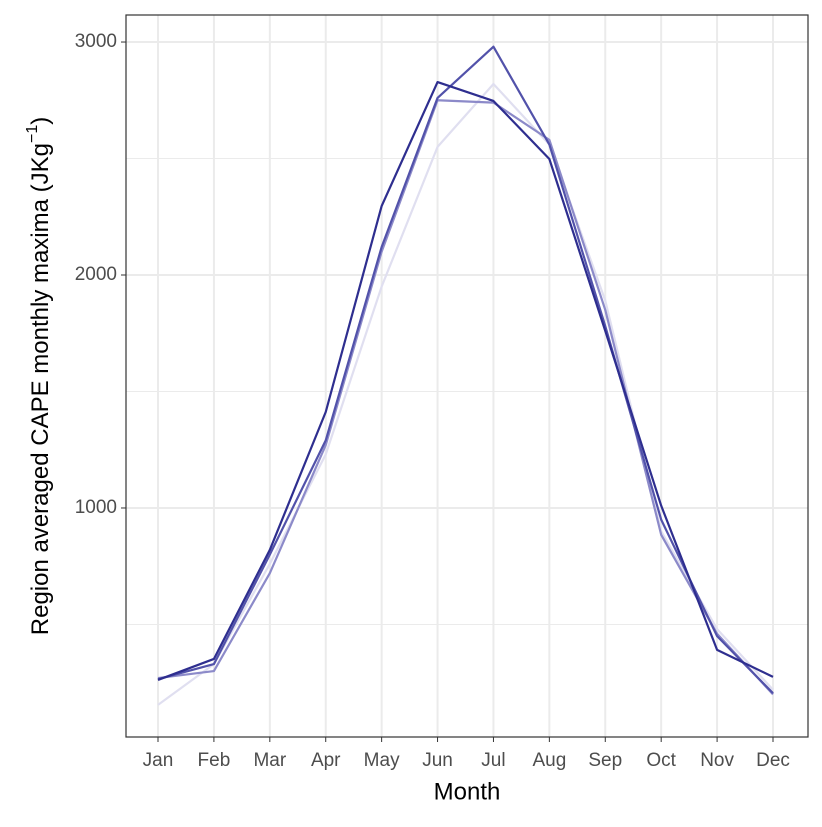 The image size is (822, 827). I want to click on x-tick-label: Jul, so click(493, 760).